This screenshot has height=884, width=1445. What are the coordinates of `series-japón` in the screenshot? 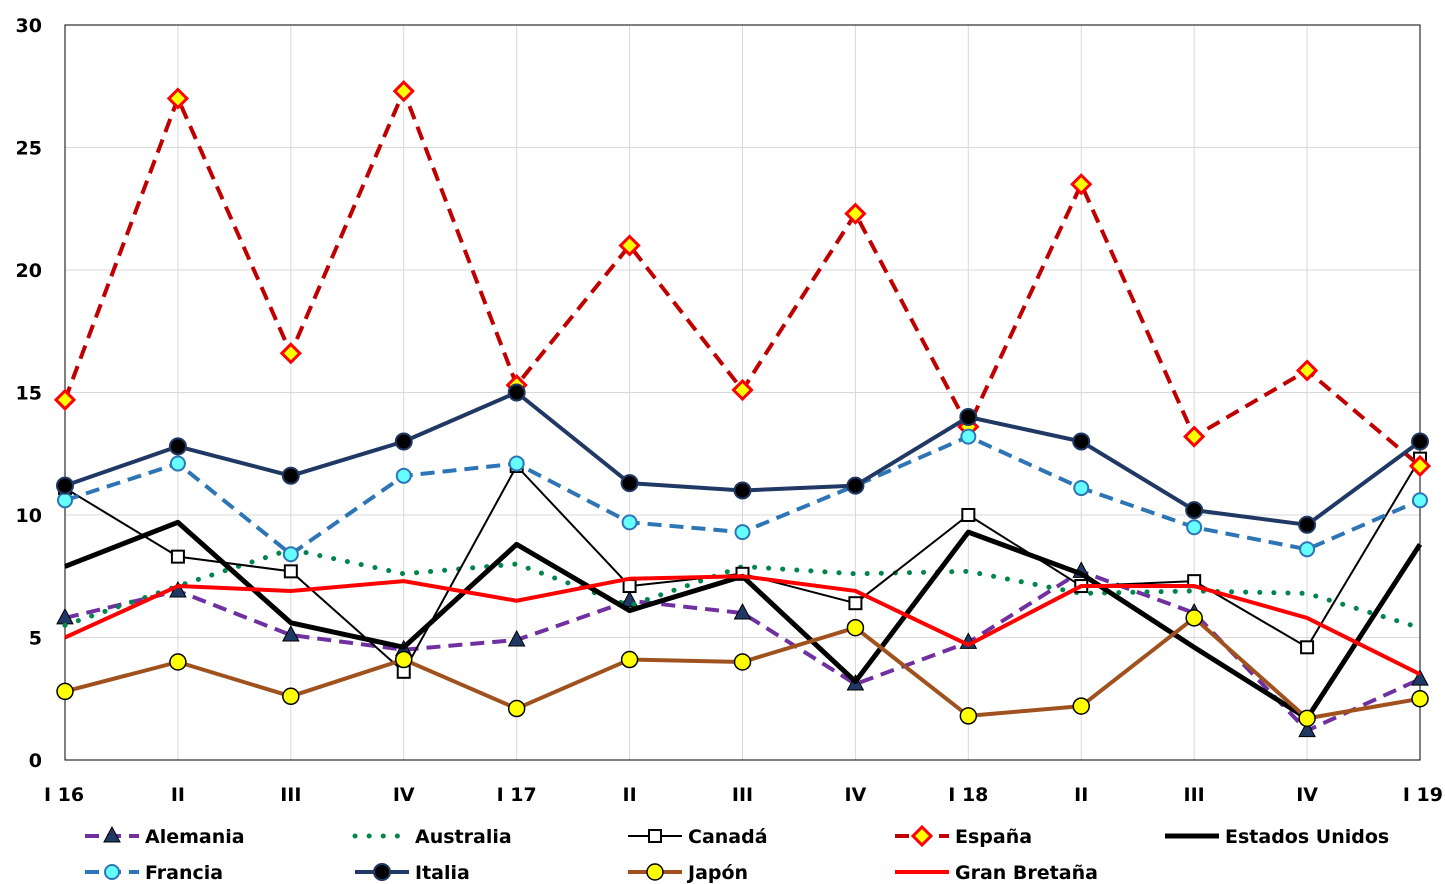 It's located at (742, 668).